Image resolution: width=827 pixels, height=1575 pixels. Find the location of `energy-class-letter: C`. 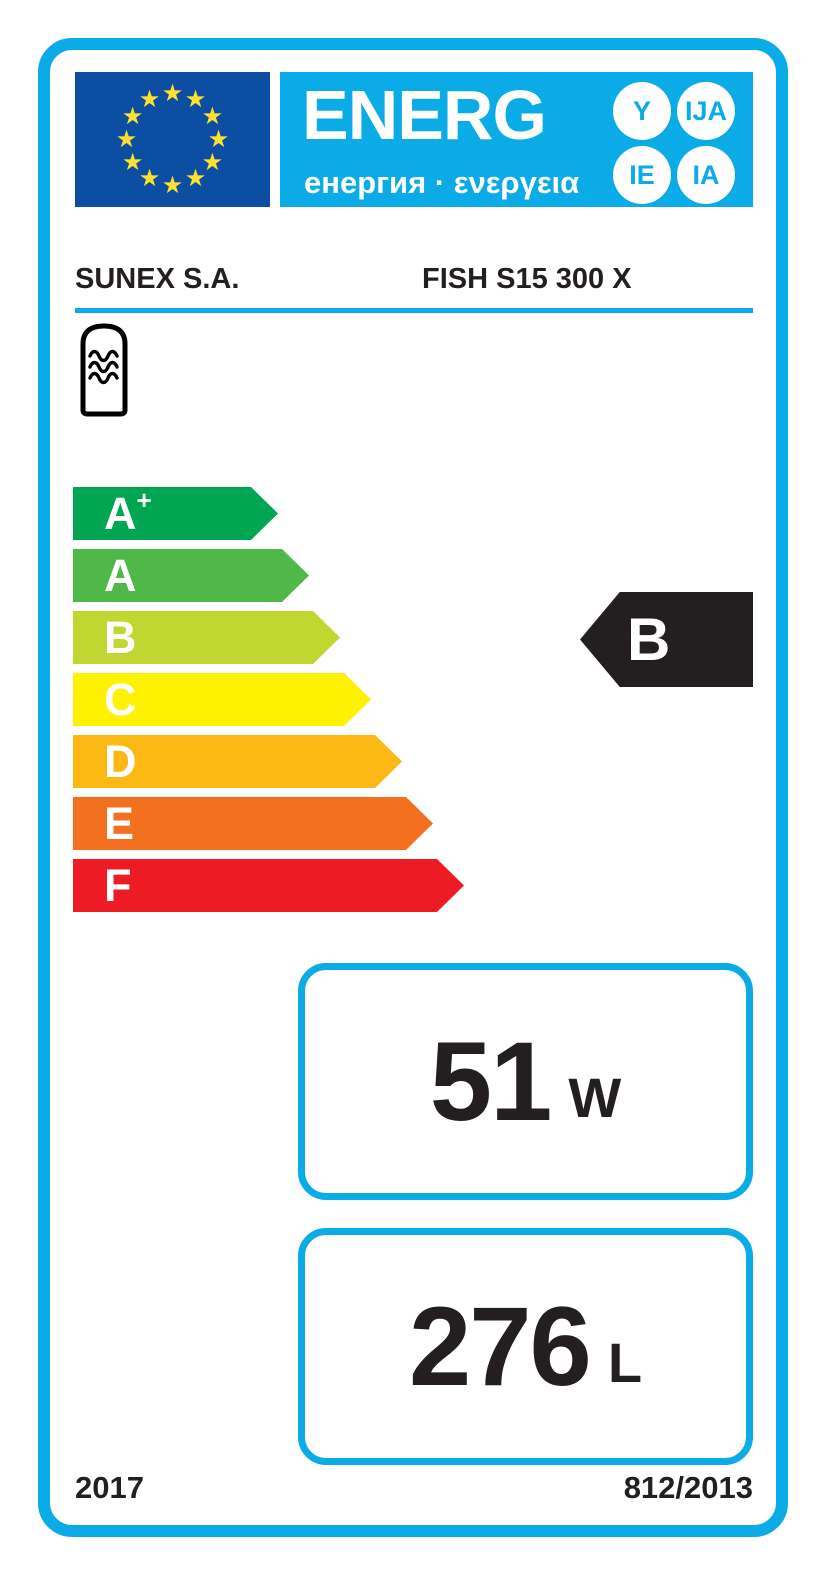

energy-class-letter: C is located at coordinates (120, 699).